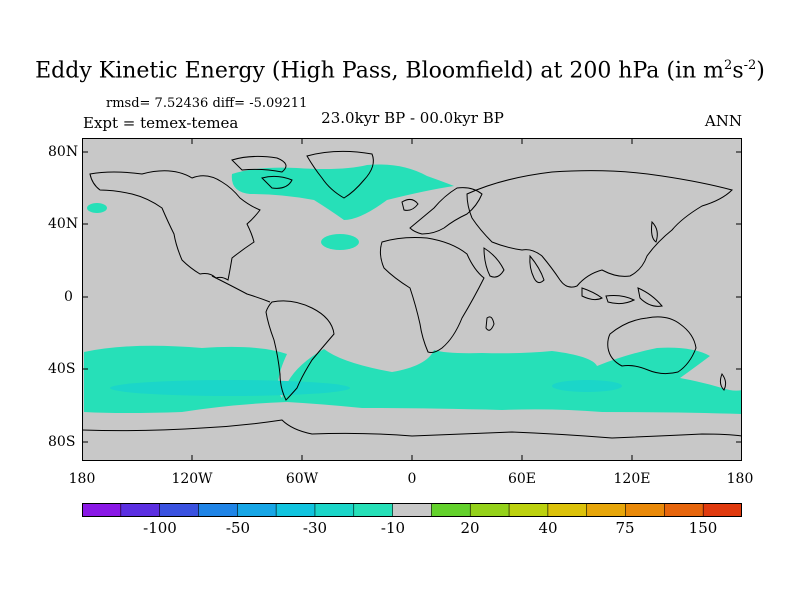  I want to click on lon-label-120w: 120W, so click(192, 479).